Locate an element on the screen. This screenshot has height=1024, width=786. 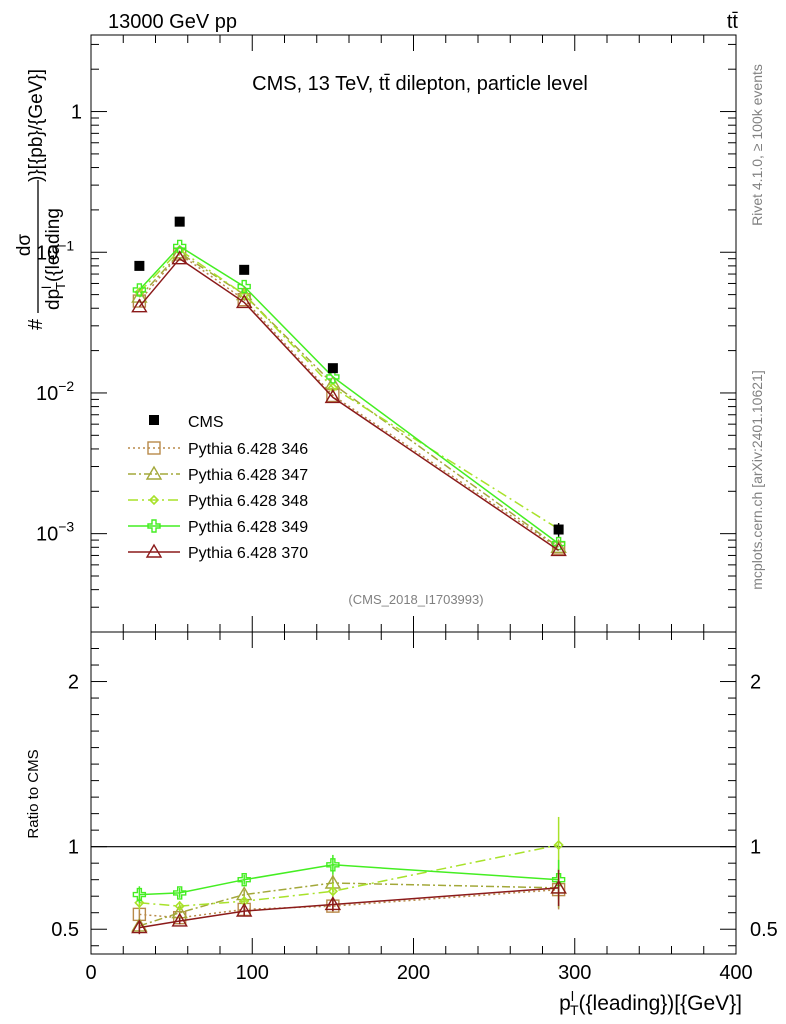
legend-label-2: Pythia 6.428 348 is located at coordinates (248, 501).